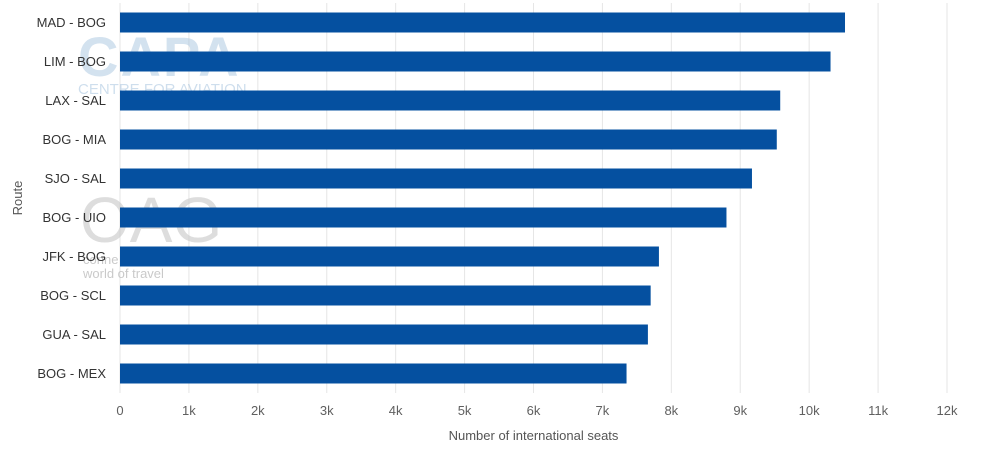  Describe the element at coordinates (465, 410) in the screenshot. I see `x-tick-label: 5k` at that location.